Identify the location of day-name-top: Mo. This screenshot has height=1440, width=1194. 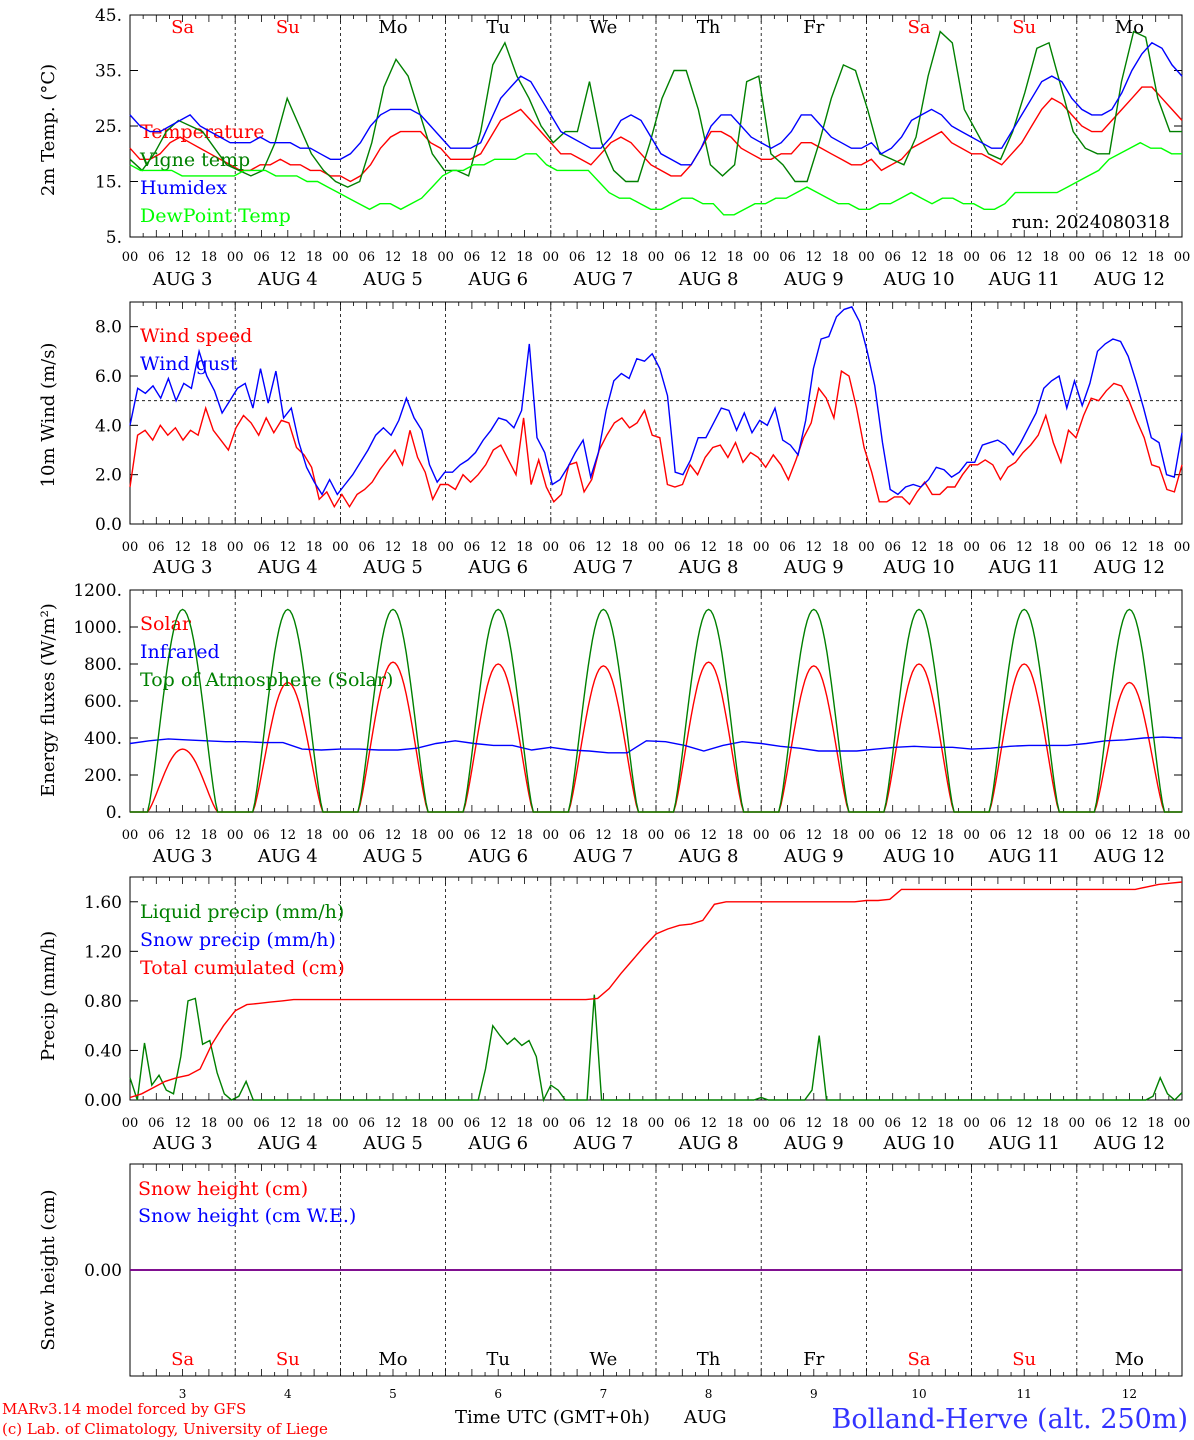
(392, 27).